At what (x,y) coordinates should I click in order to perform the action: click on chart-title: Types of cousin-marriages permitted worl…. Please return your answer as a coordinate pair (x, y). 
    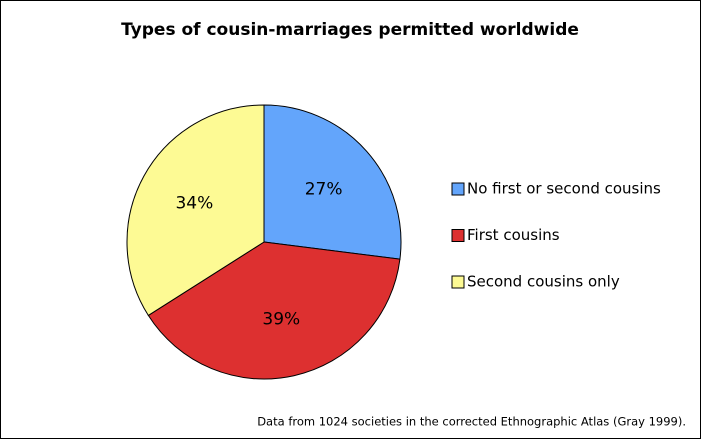
    Looking at the image, I should click on (350, 30).